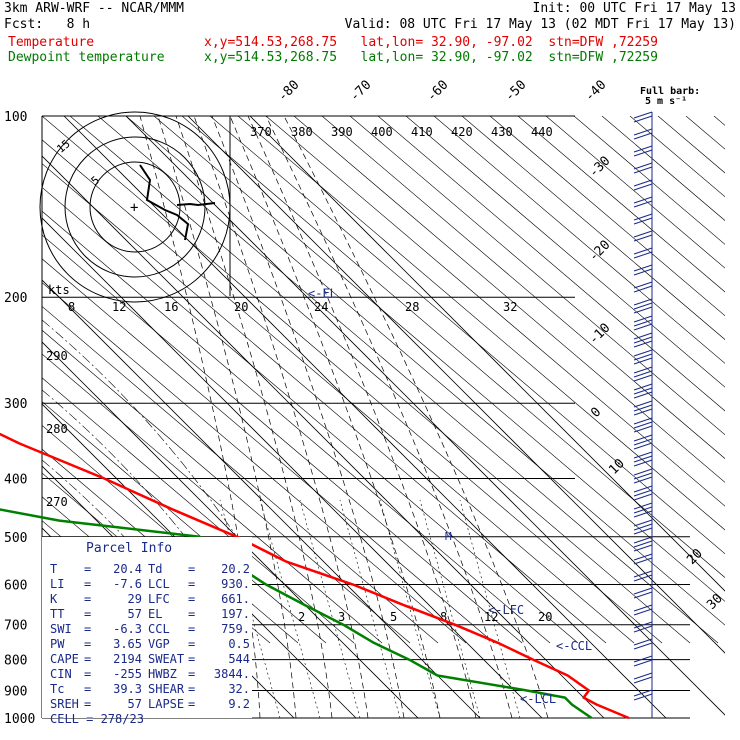 Image resolution: width=740 pixels, height=740 pixels. What do you see at coordinates (155, 614) in the screenshot?
I see `parcel-info-key: EL` at bounding box center [155, 614].